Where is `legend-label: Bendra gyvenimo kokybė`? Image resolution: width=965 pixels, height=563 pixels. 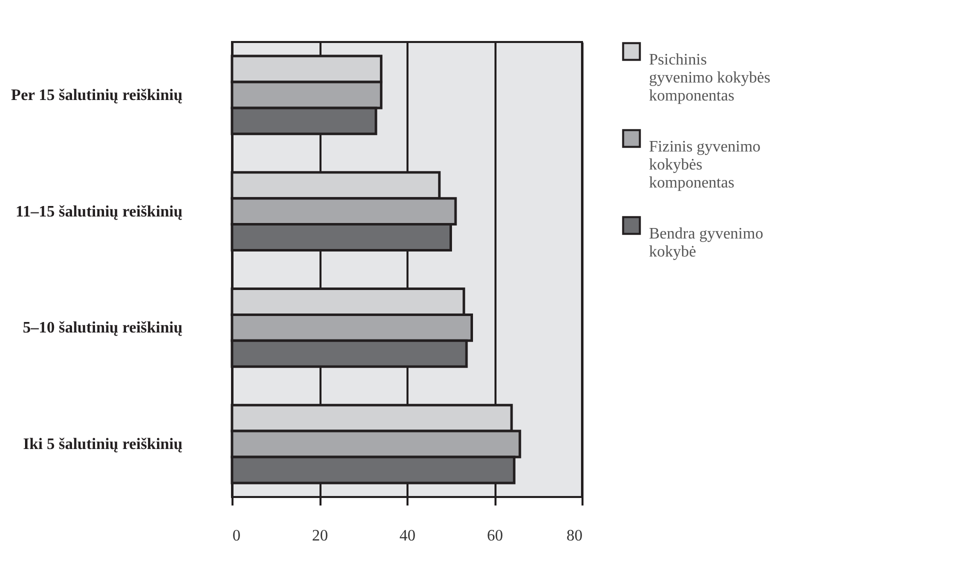 legend-label: Bendra gyvenimo kokybė is located at coordinates (706, 243).